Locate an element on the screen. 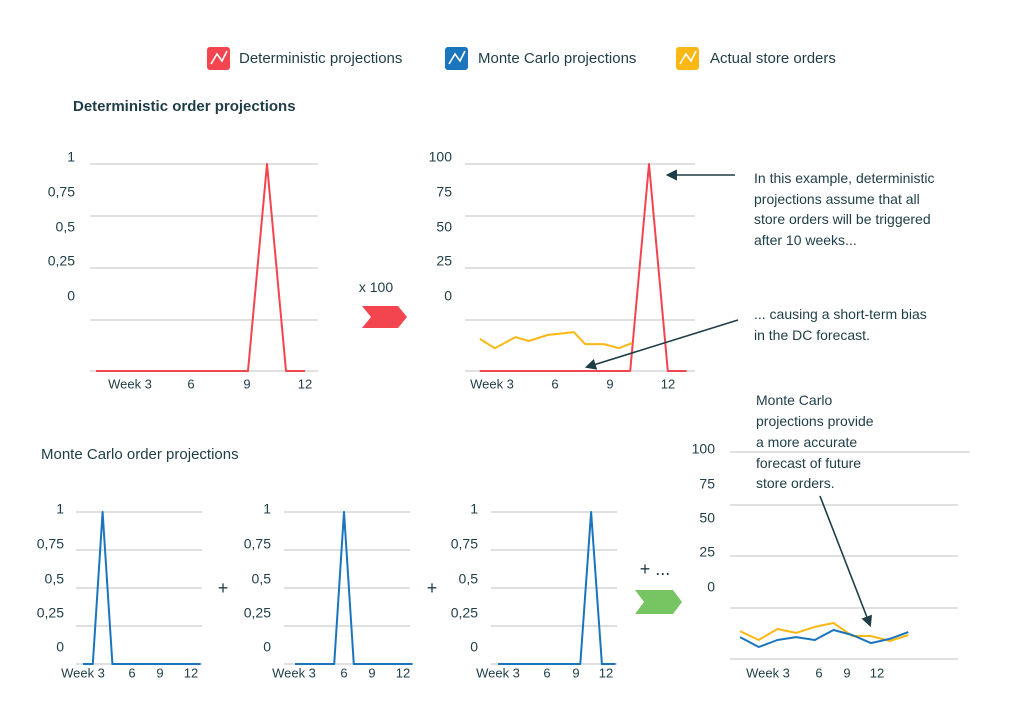 This screenshot has width=1024, height=728. legend-label: Actual store orders is located at coordinates (773, 58).